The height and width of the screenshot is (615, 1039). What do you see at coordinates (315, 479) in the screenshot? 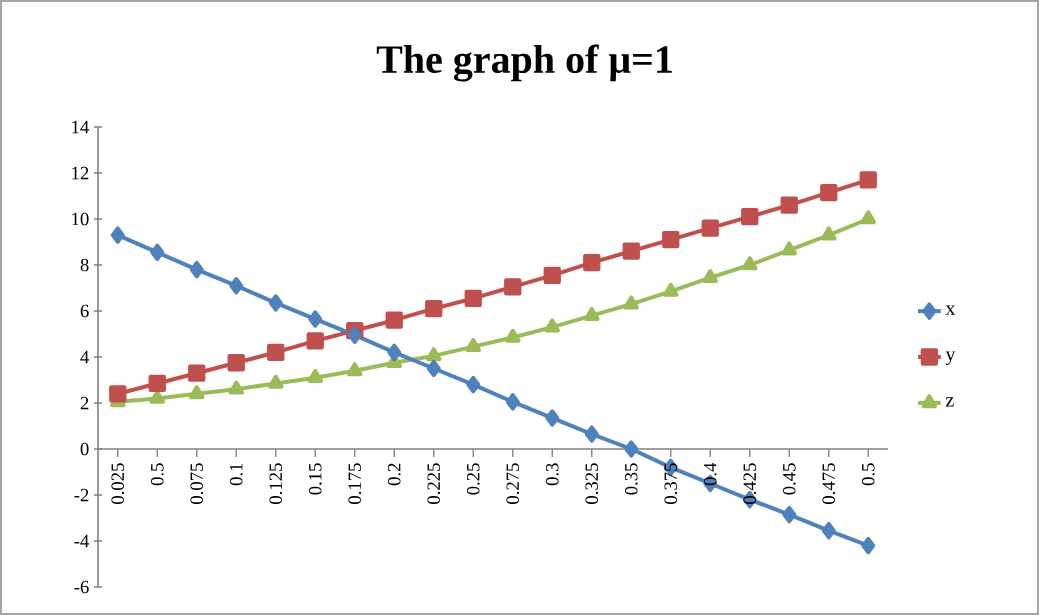
I see `x-tick-label: 0.15` at bounding box center [315, 479].